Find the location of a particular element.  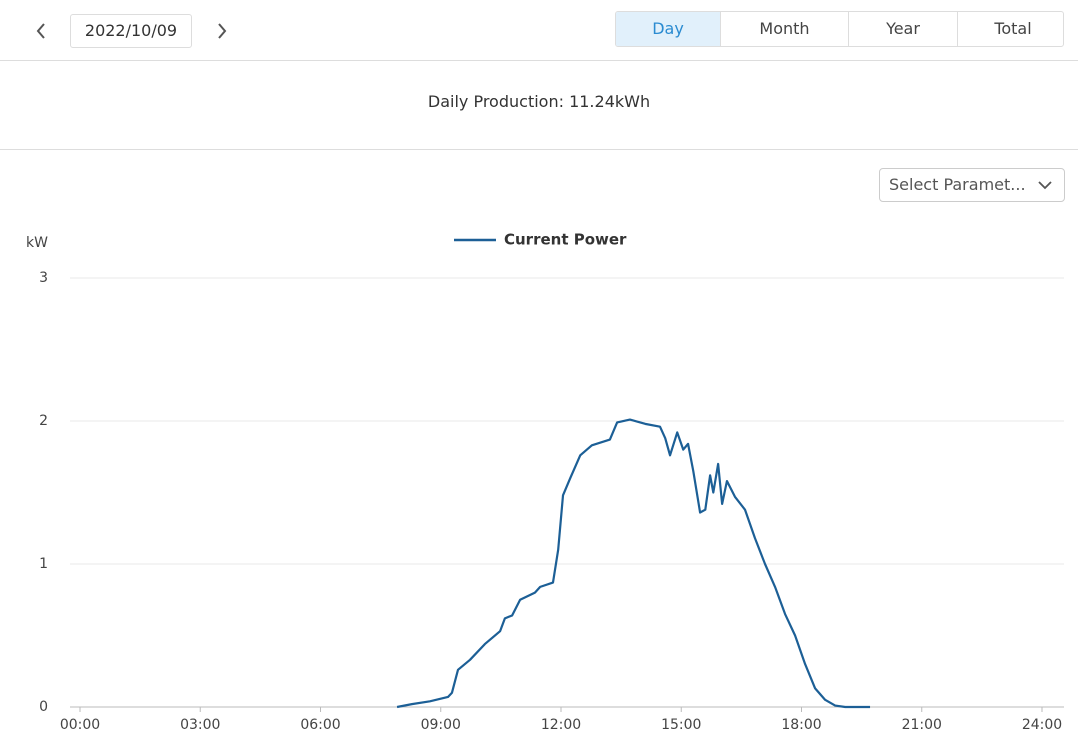

legend-label: Current Power is located at coordinates (565, 240).